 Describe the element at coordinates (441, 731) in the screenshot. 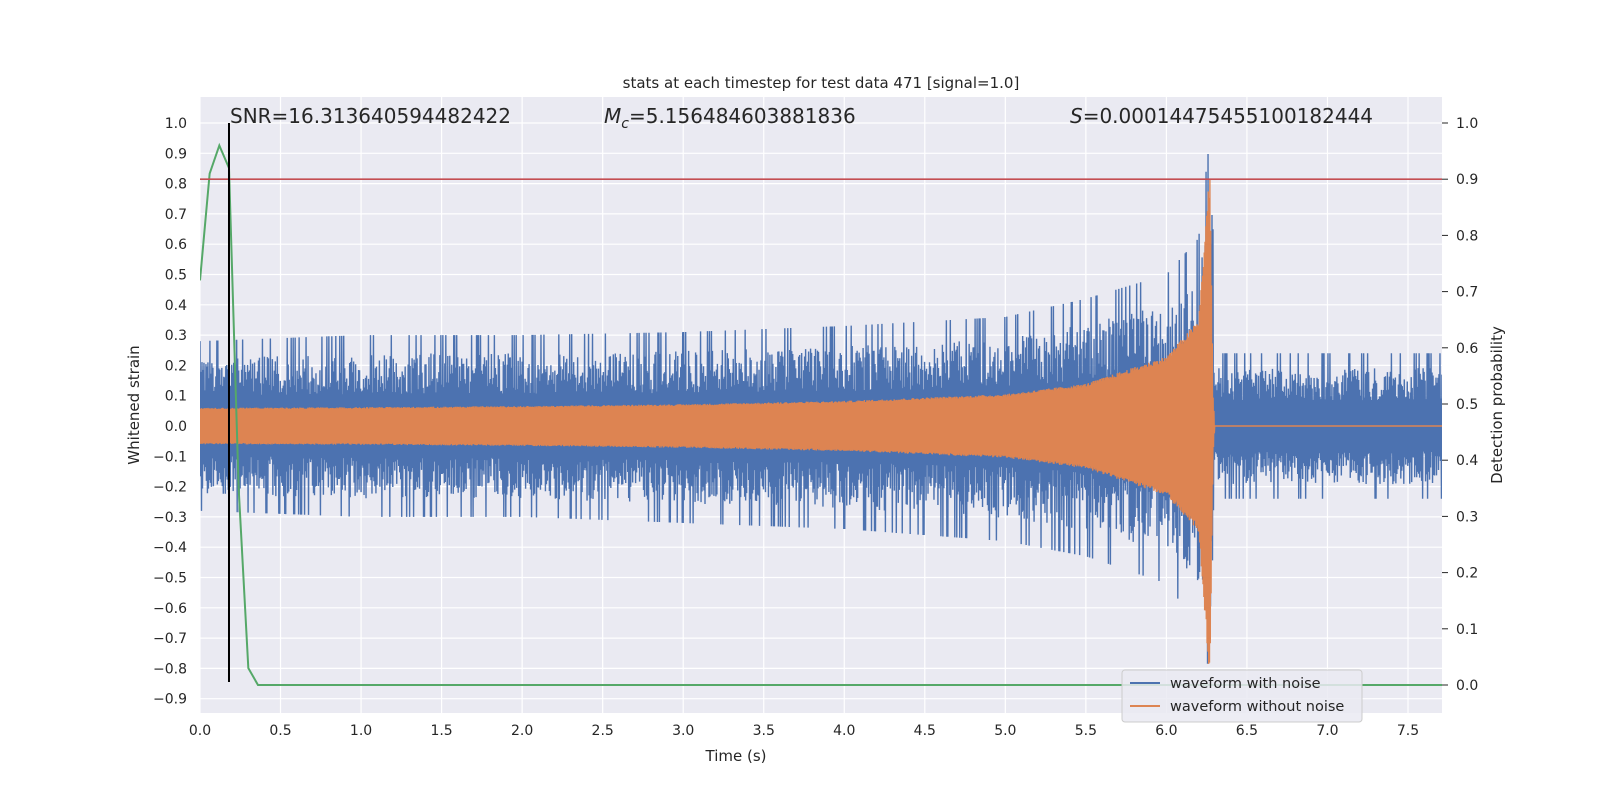

I see `x-tick-label: 1.5` at that location.